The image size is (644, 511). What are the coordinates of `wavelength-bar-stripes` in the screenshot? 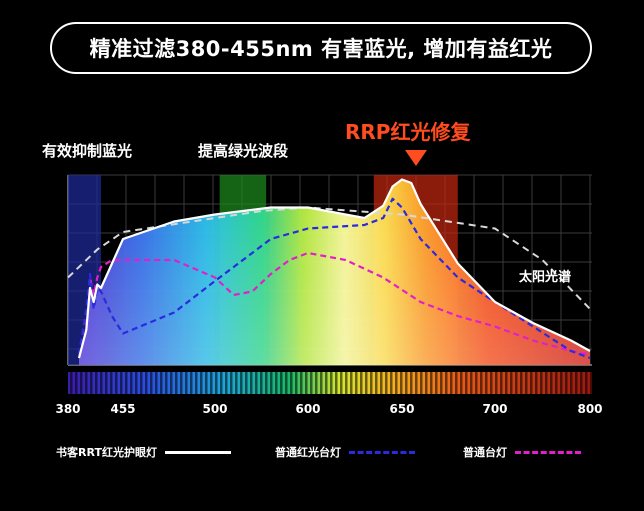 It's located at (330, 383).